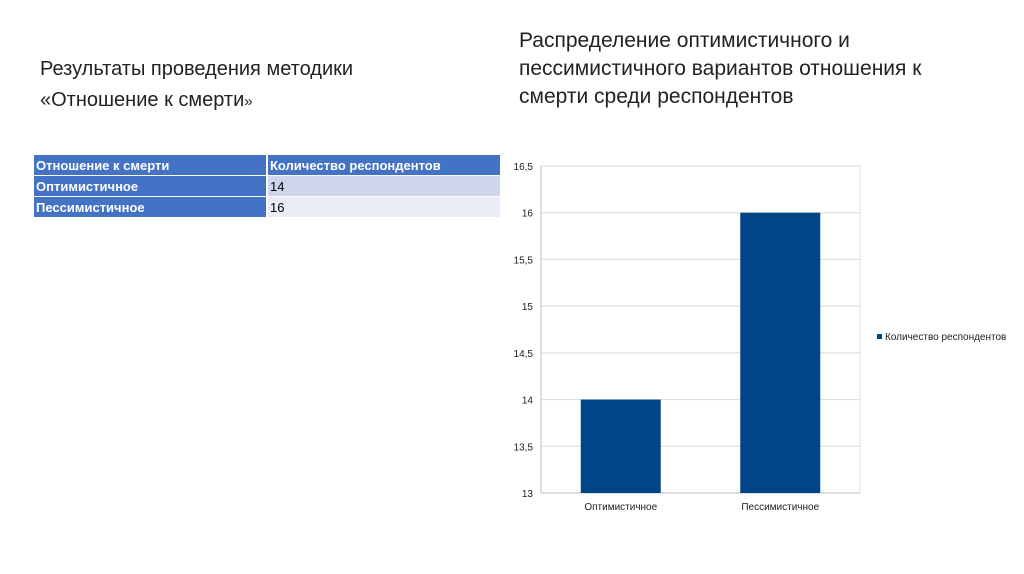 The height and width of the screenshot is (574, 1024). What do you see at coordinates (267, 207) in the screenshot?
I see `table-row: Пессимистичное 16` at bounding box center [267, 207].